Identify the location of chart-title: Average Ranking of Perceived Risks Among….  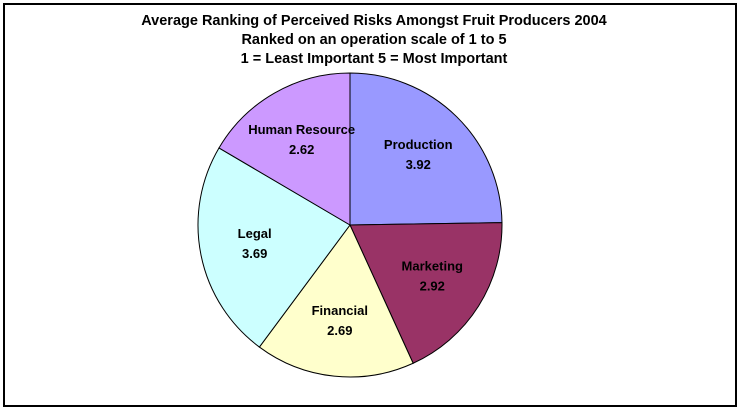
(374, 21).